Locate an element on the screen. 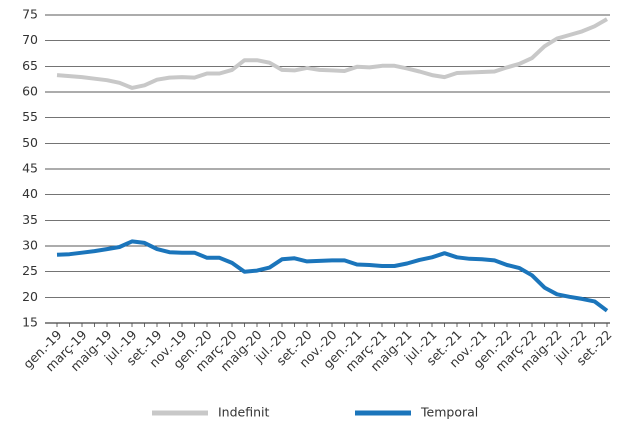  y-tick-label: 70 is located at coordinates (30, 39).